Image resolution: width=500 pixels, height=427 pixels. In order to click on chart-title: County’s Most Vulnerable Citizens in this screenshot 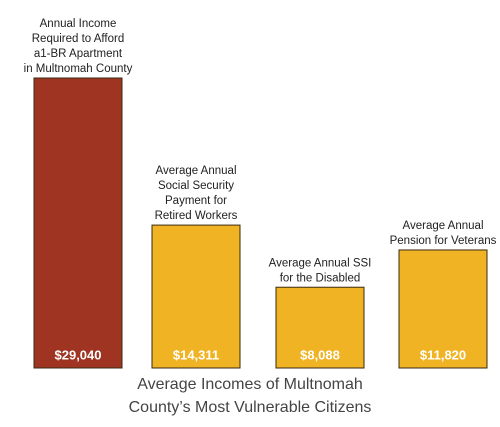, I will do `click(250, 407)`.